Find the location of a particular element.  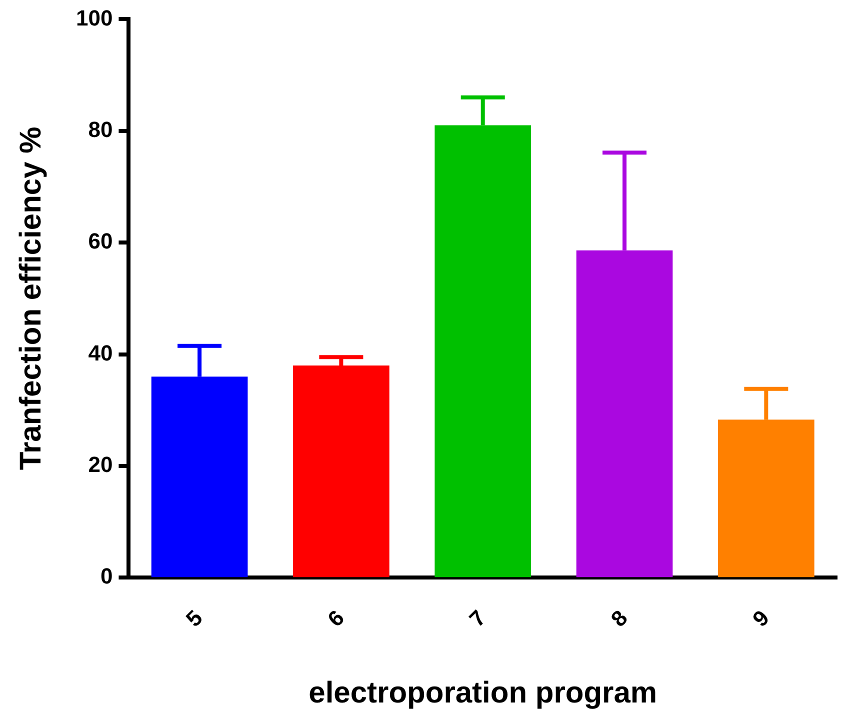

y-tick-label: 80 is located at coordinates (100, 129).